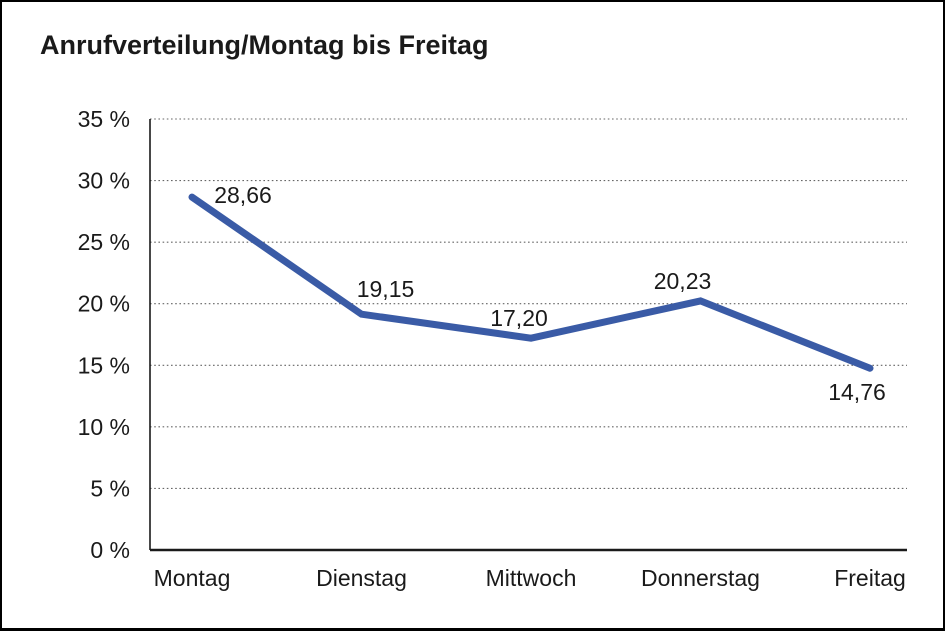 The width and height of the screenshot is (945, 631). I want to click on y-tick-label: 20 %, so click(104, 304).